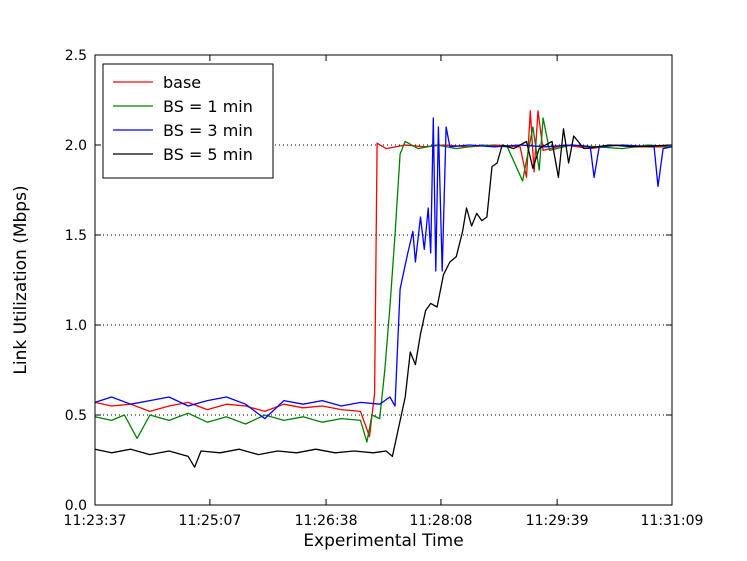  What do you see at coordinates (557, 521) in the screenshot?
I see `x-tick-label-4: 11:29:39` at bounding box center [557, 521].